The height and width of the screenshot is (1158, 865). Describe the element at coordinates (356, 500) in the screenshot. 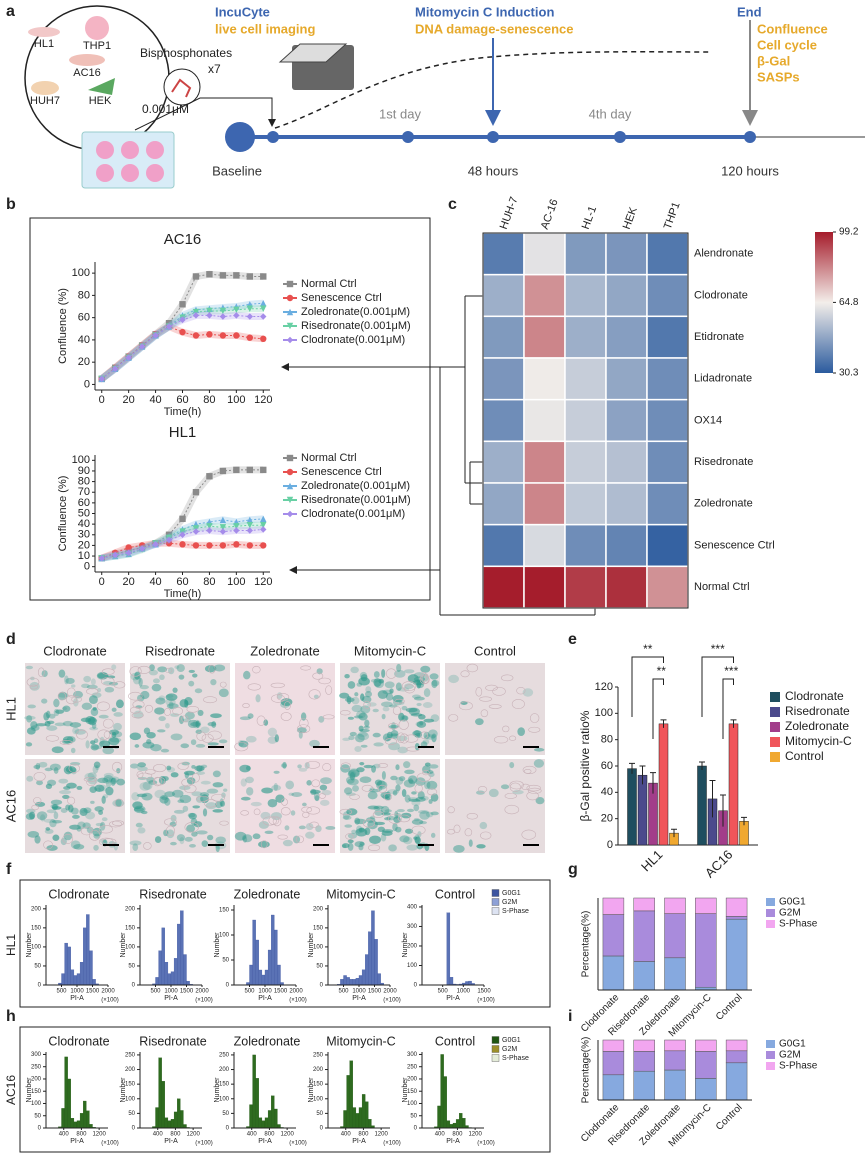

I see `legend-label: Risedronate(0.001μM)` at that location.